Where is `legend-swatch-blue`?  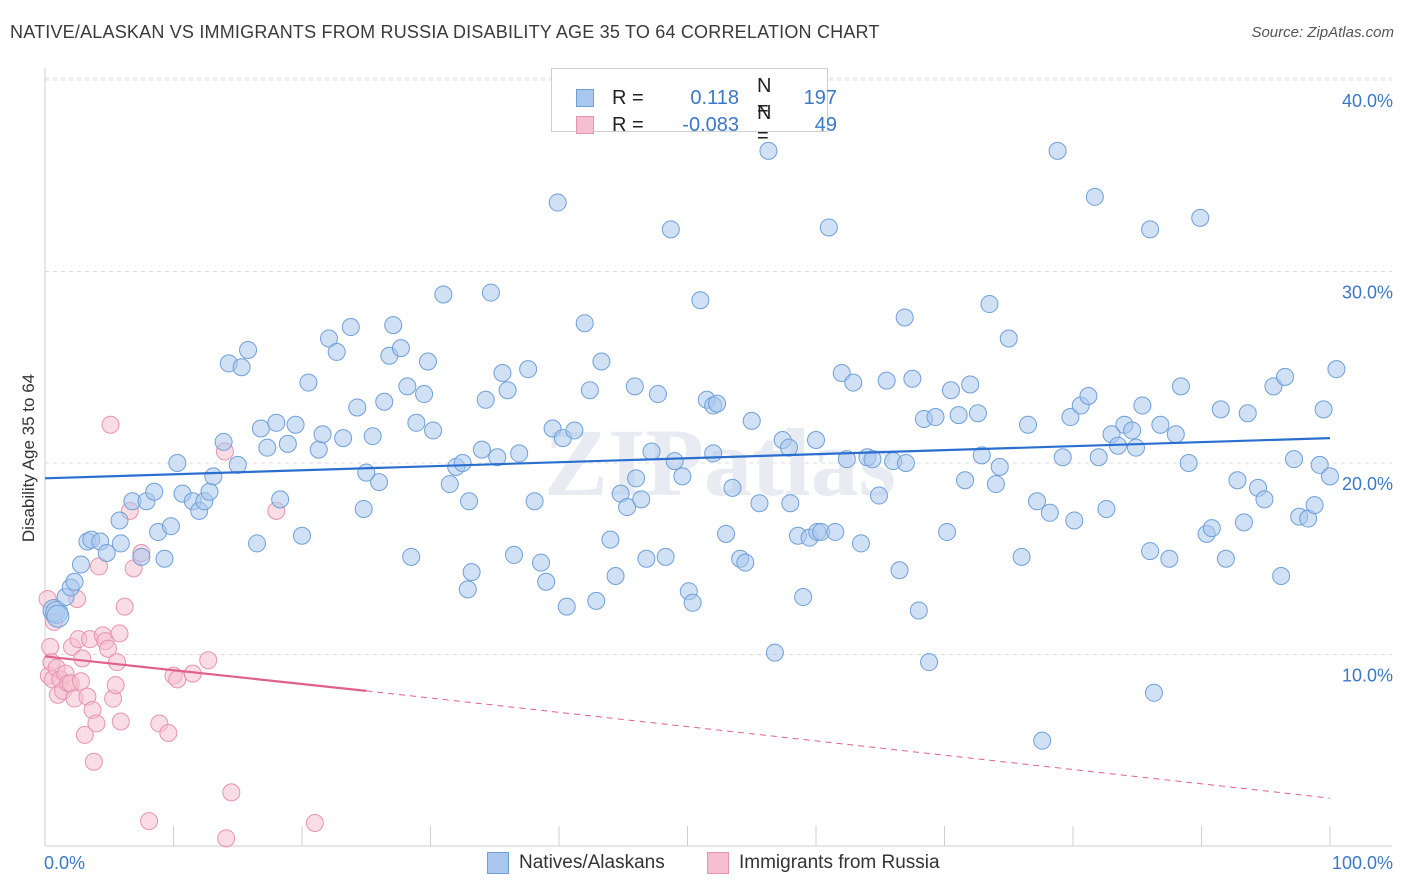
legend-swatch-blue is located at coordinates (585, 98).